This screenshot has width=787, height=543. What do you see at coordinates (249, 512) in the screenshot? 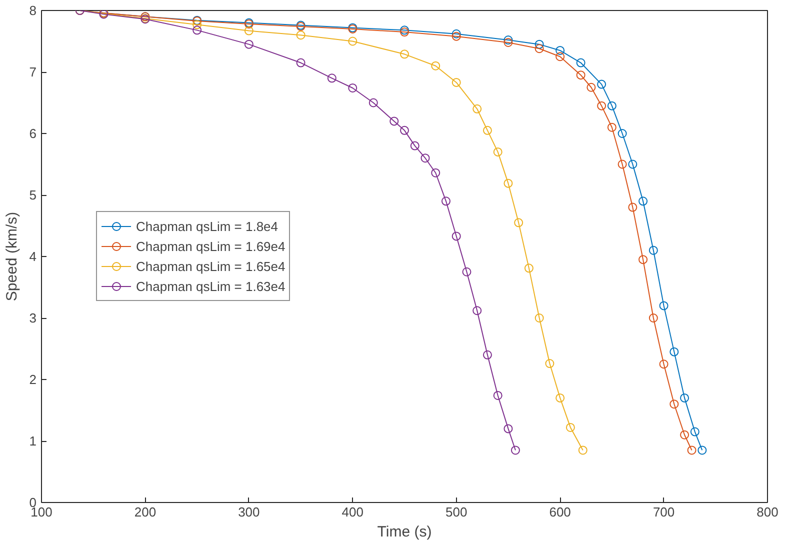
I see `x-tick-label: 300` at bounding box center [249, 512].